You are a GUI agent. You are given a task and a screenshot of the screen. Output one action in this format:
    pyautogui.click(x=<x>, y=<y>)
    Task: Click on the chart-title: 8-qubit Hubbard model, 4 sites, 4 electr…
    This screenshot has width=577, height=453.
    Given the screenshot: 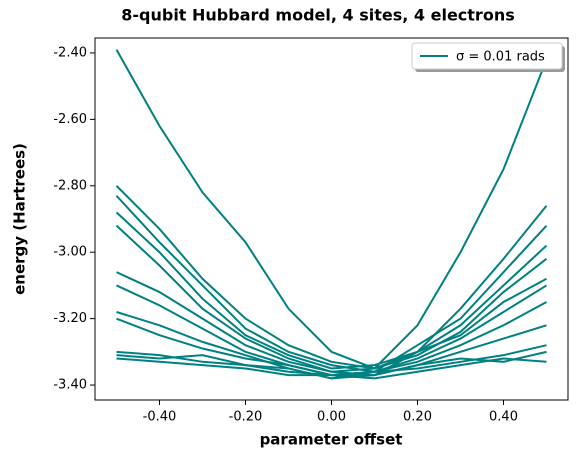 What is the action you would take?
    pyautogui.click(x=317, y=15)
    